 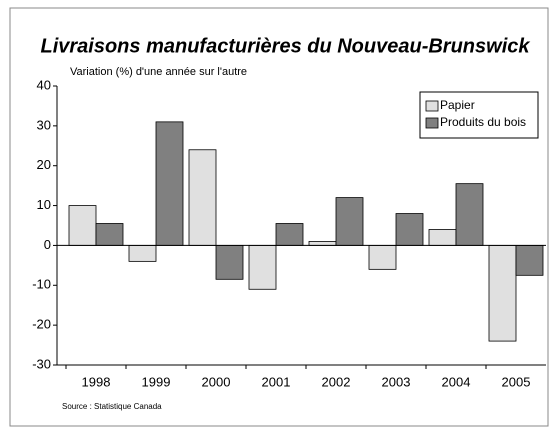 What do you see at coordinates (516, 381) in the screenshot?
I see `x-tick-label: 2005` at bounding box center [516, 381].